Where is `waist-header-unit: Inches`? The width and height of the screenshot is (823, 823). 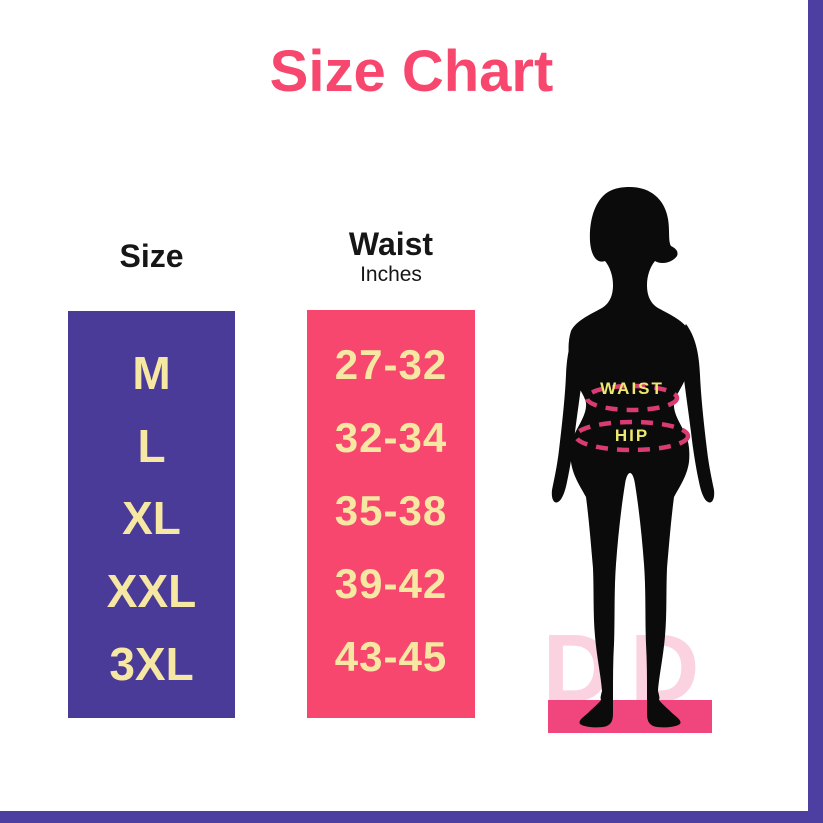 waist-header-unit: Inches is located at coordinates (391, 274).